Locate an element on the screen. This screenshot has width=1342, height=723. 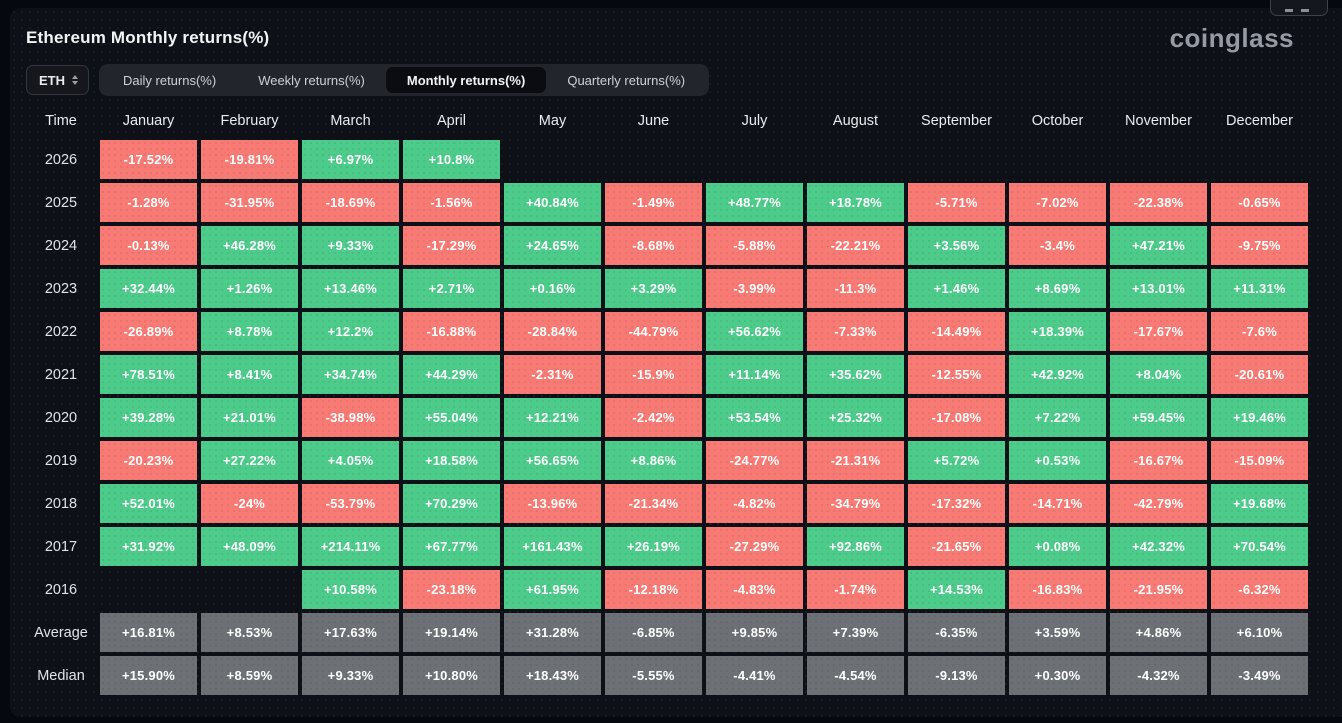
return-cell: +15.90% is located at coordinates (148, 675).